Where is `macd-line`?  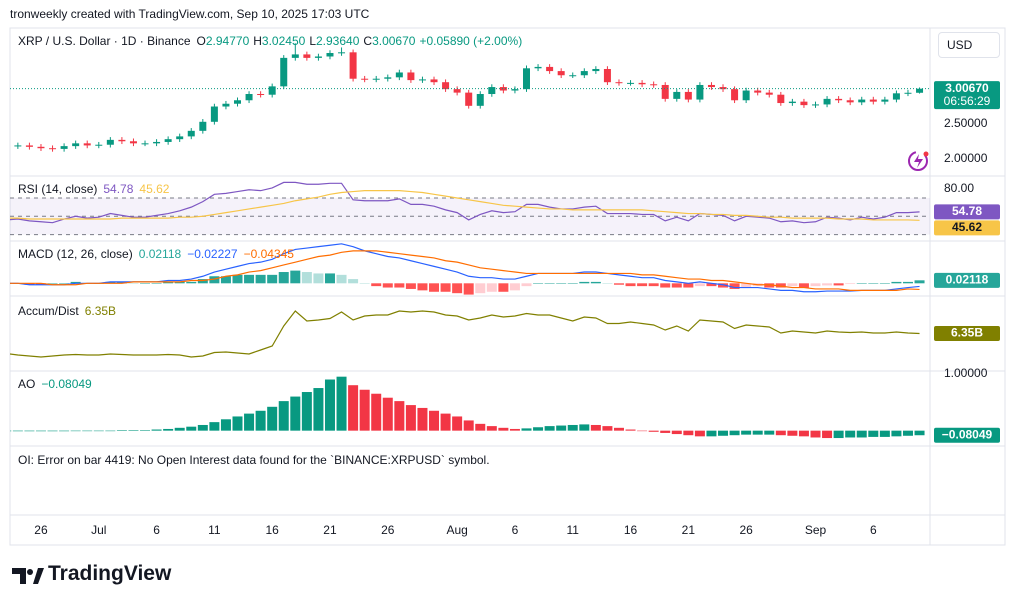 macd-line is located at coordinates (465, 270).